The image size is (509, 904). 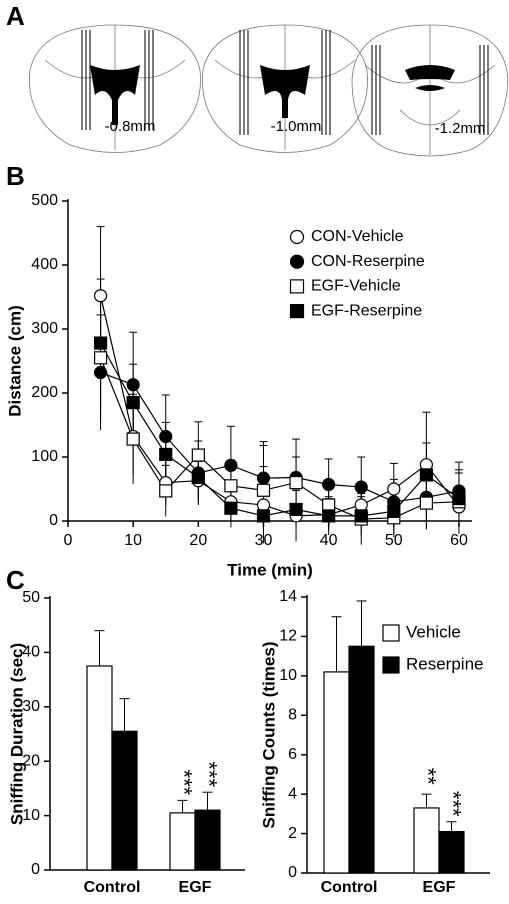 I want to click on y-tick-label: 2, so click(x=292, y=833).